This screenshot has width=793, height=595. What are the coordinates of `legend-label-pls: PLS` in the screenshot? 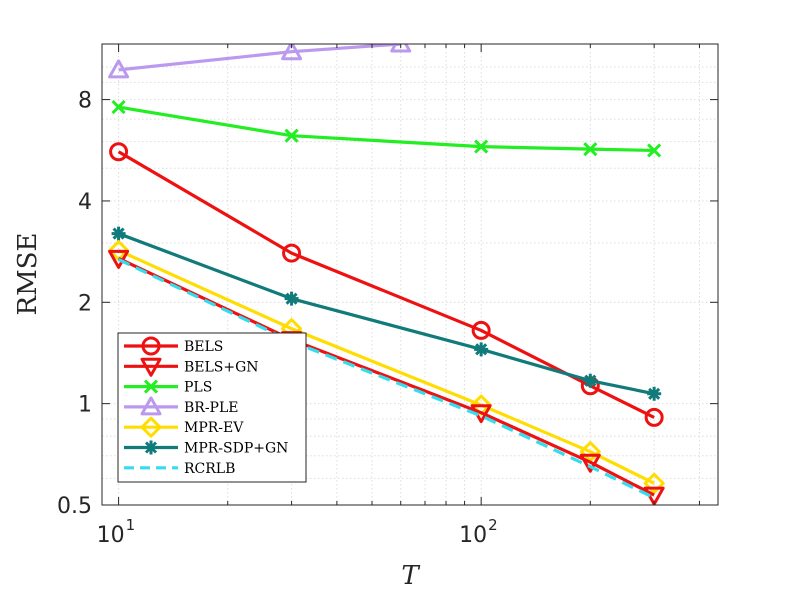 It's located at (198, 388).